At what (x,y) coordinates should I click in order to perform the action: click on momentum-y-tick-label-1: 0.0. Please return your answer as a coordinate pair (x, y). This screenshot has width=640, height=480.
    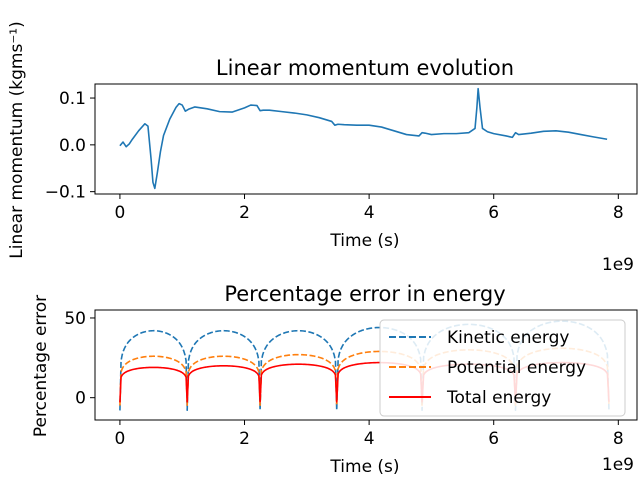
    Looking at the image, I should click on (72, 146).